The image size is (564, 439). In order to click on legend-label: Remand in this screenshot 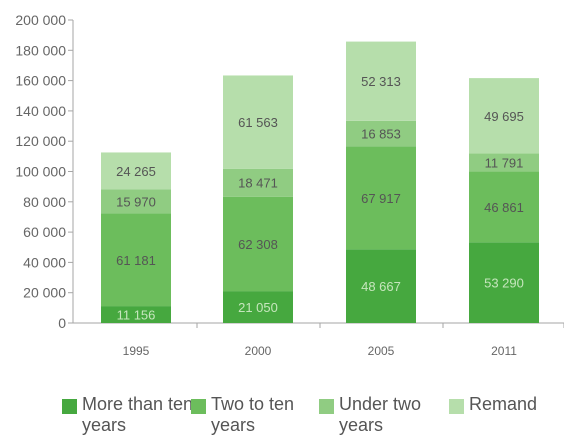, I will do `click(503, 404)`.